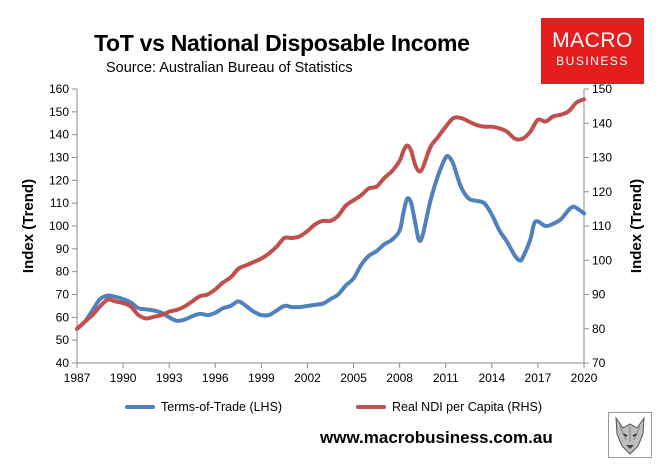  What do you see at coordinates (59, 89) in the screenshot?
I see `y-tick-label-left: 160` at bounding box center [59, 89].